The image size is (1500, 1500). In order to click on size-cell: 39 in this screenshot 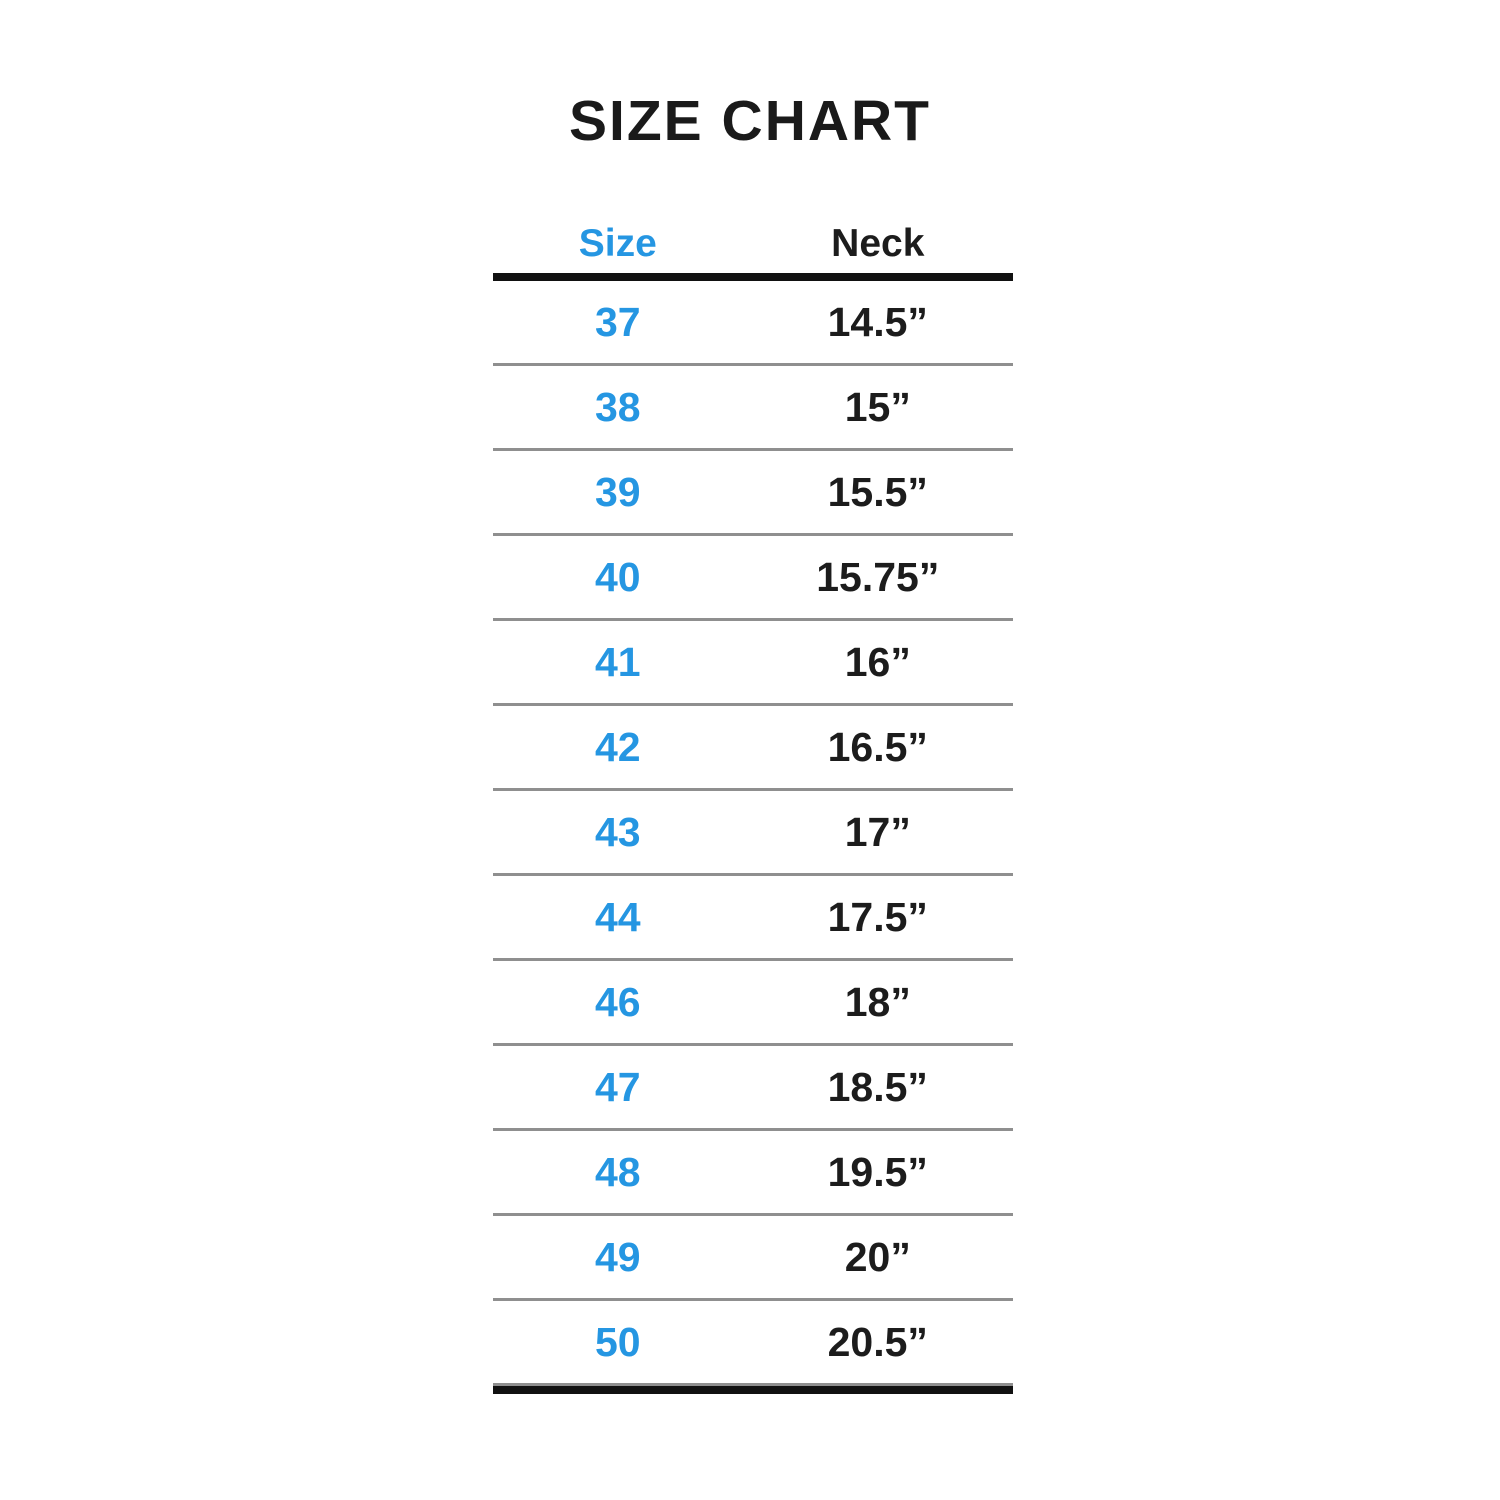, I will do `click(617, 491)`.